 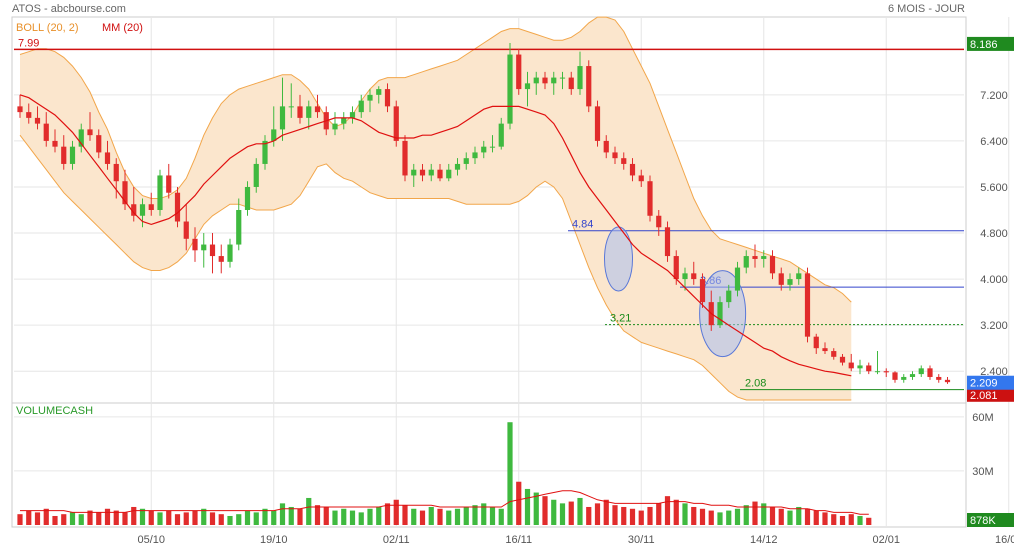 I want to click on legend-boll: BOLL (20, 2), so click(x=47, y=28).